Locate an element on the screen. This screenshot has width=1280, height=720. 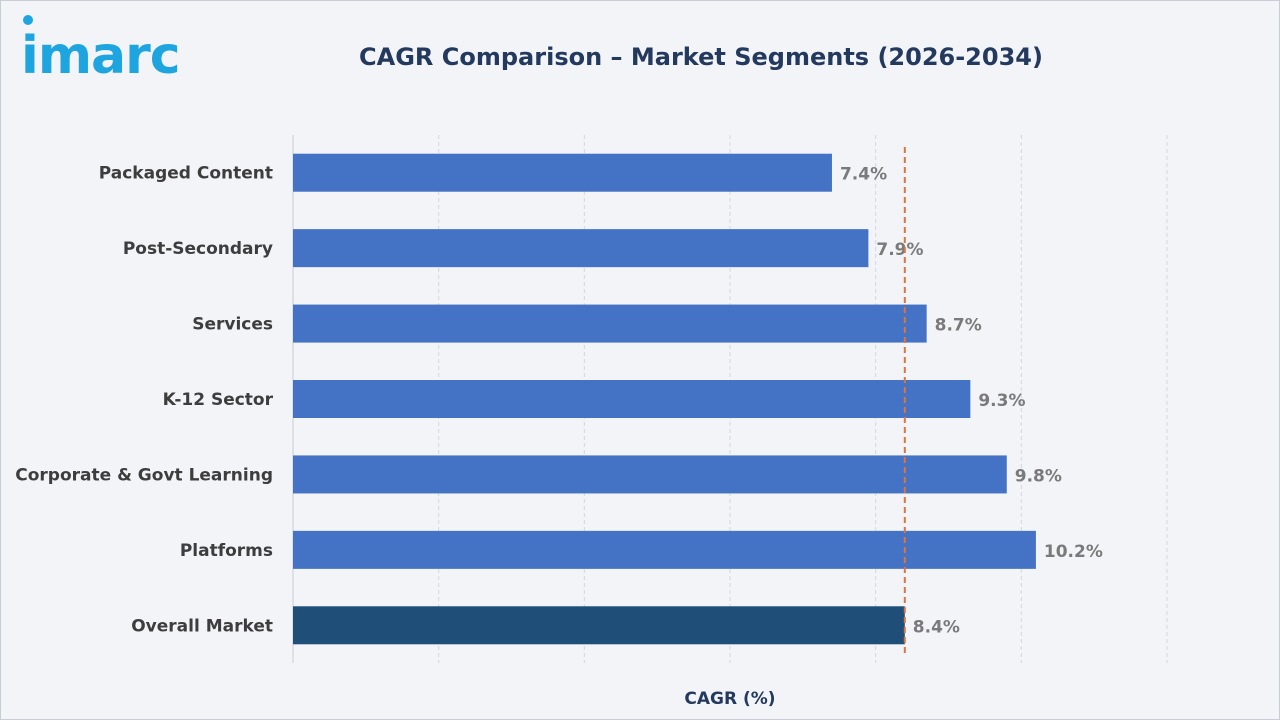
imarc-logo: imarc is located at coordinates (116, 48).